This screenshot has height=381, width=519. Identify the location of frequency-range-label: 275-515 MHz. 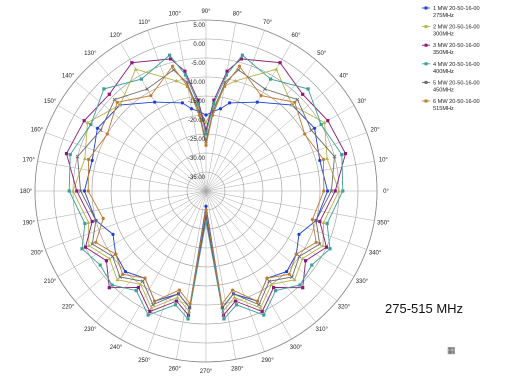
(424, 308).